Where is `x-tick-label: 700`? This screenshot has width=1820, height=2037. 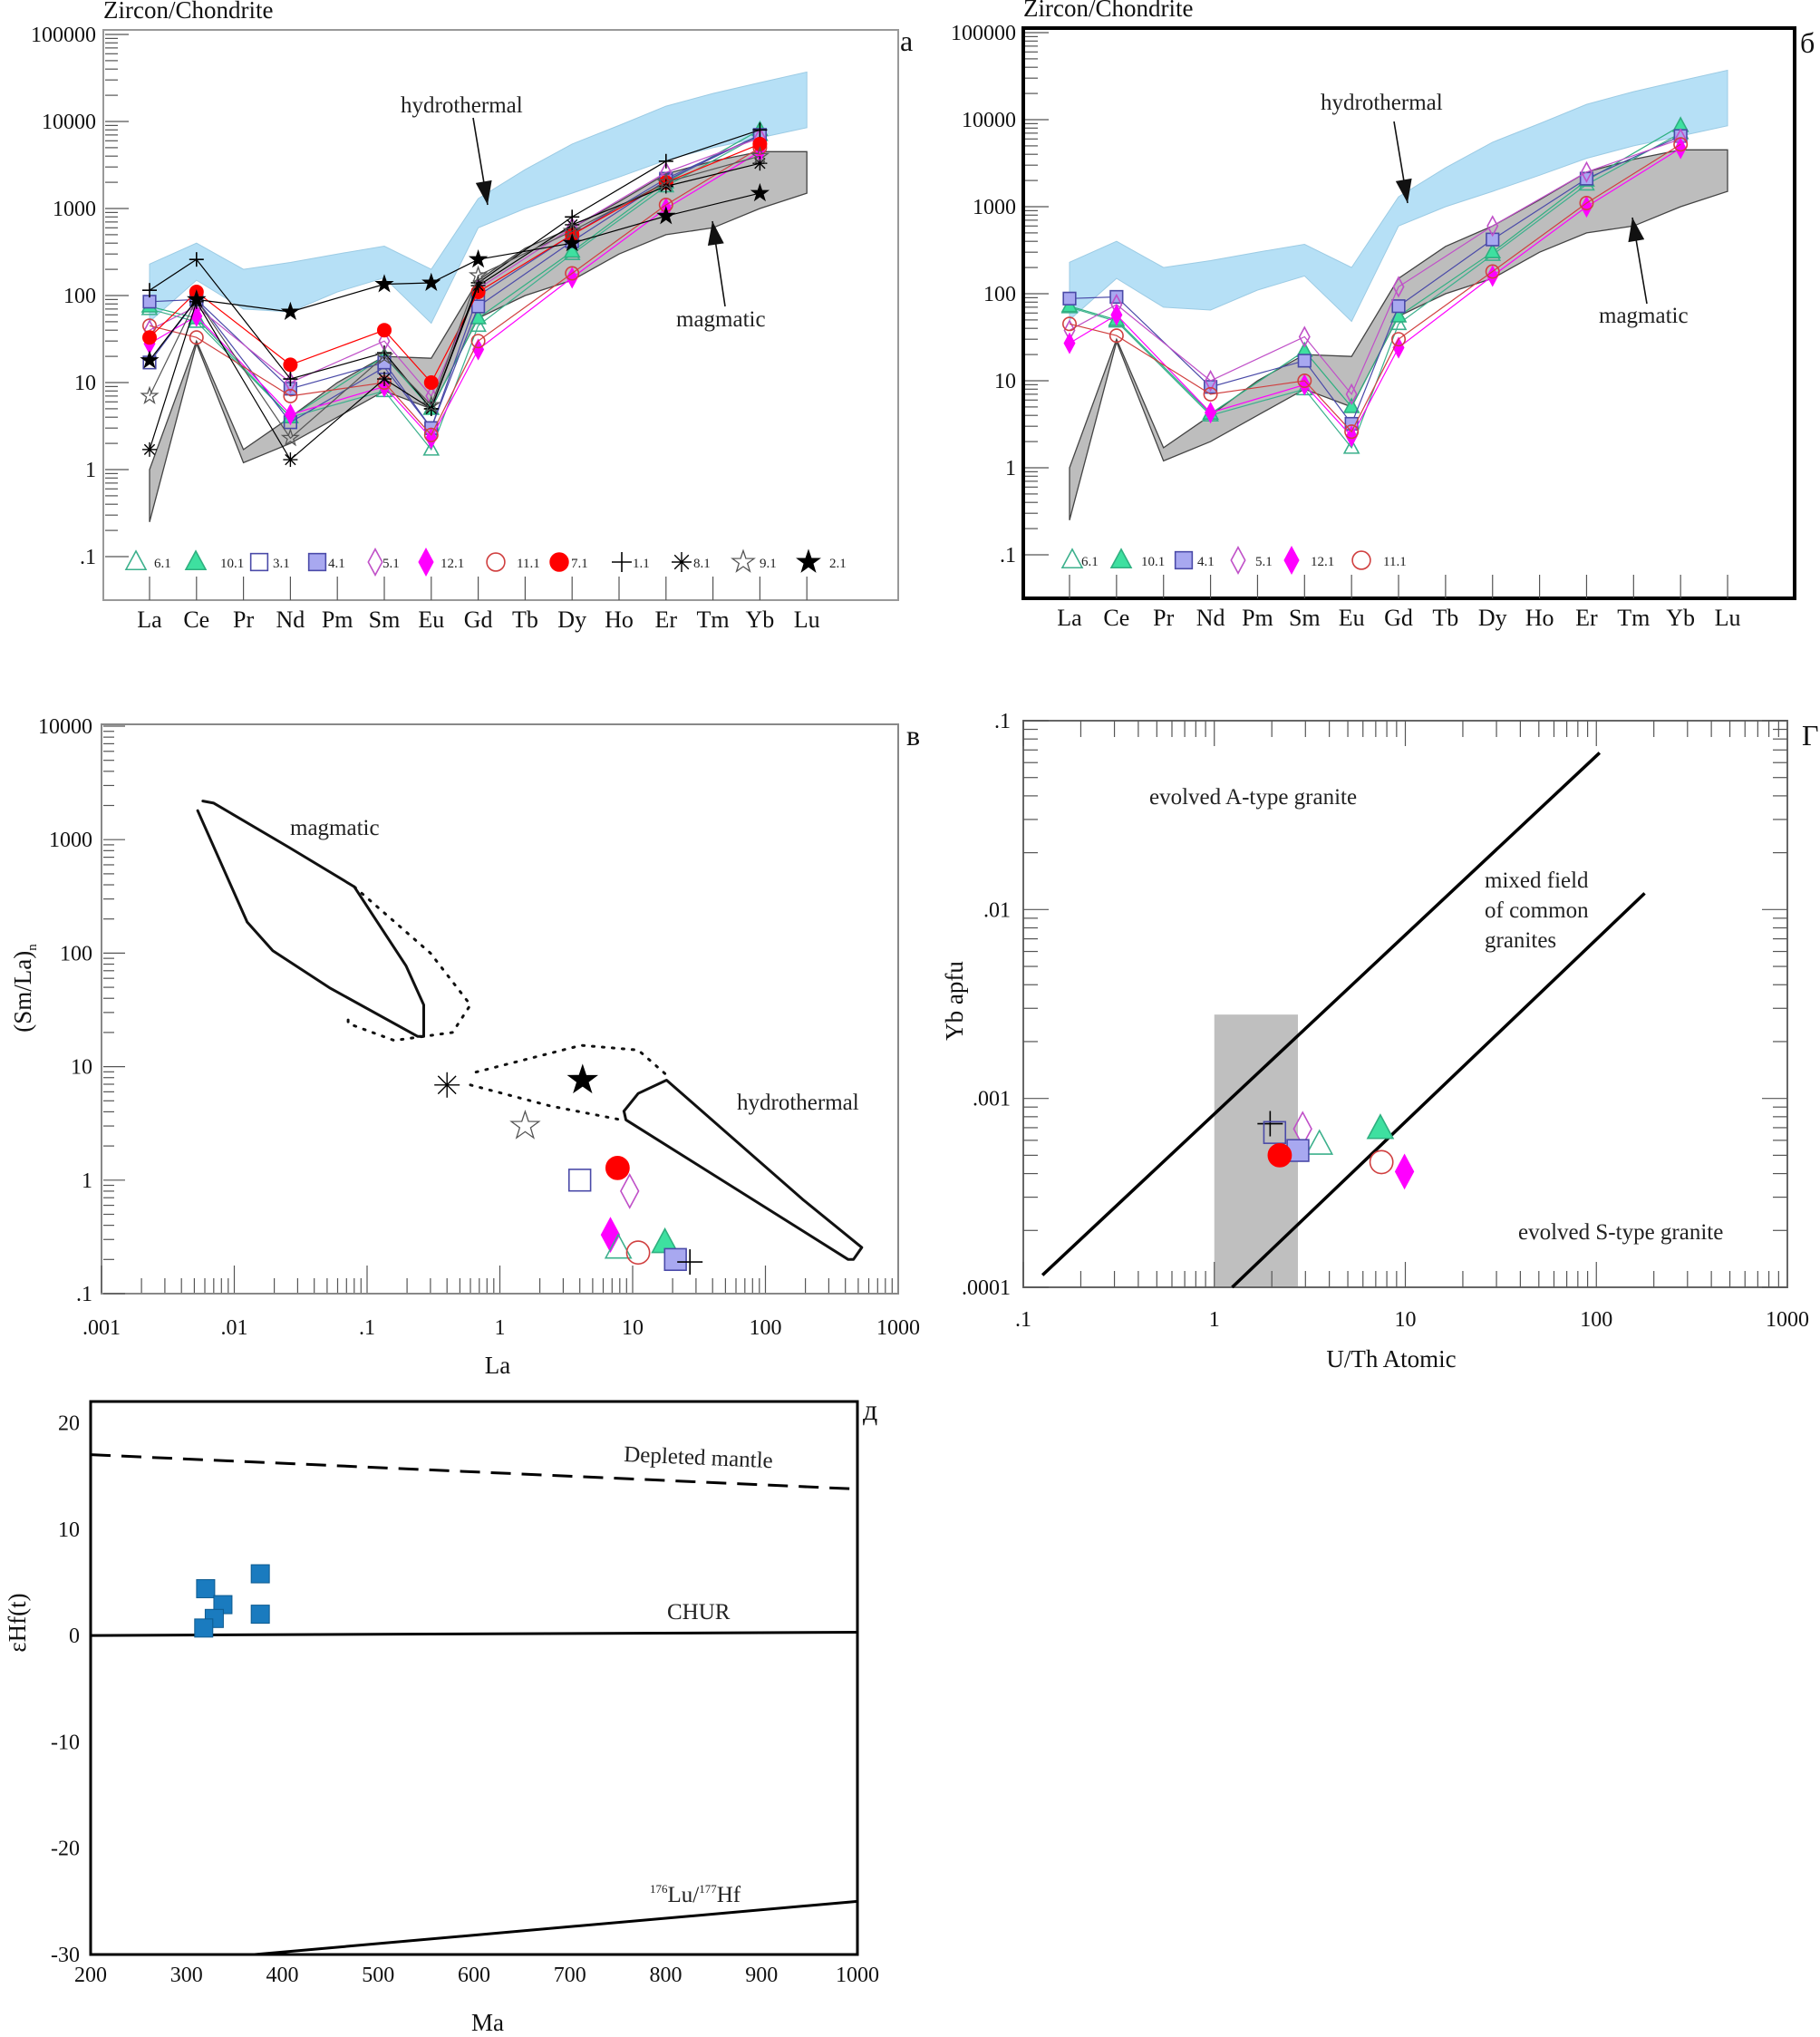 x-tick-label: 700 is located at coordinates (570, 1976).